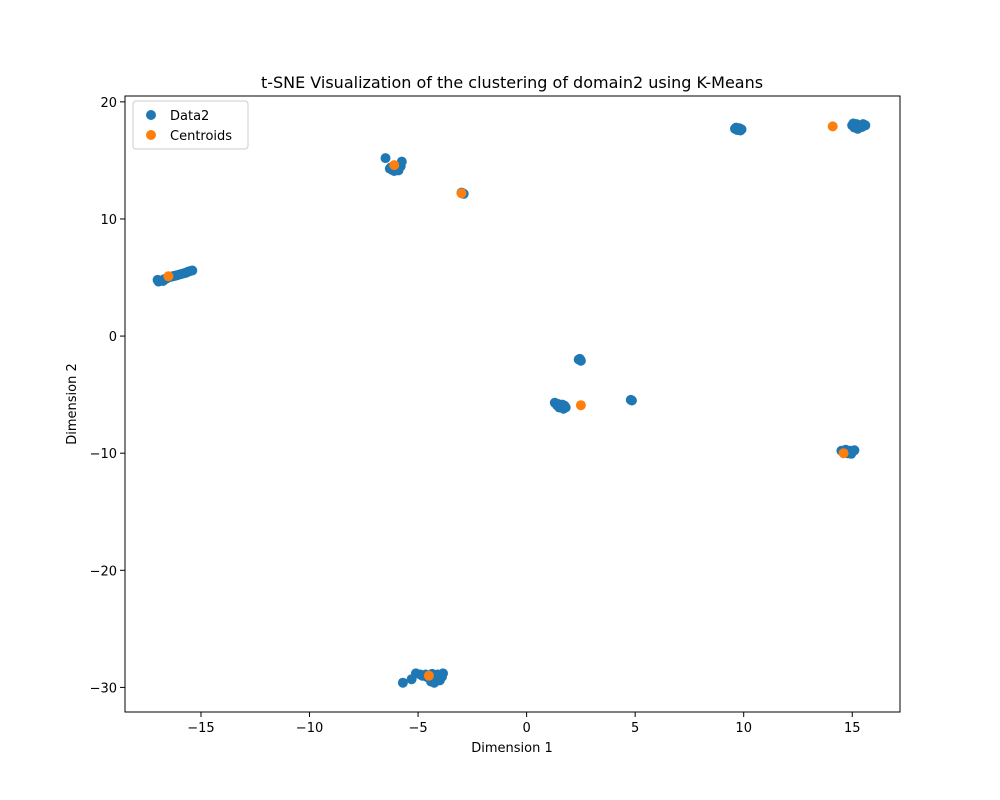 The width and height of the screenshot is (1000, 800). What do you see at coordinates (201, 136) in the screenshot?
I see `legend-label-centroids: Centroids` at bounding box center [201, 136].